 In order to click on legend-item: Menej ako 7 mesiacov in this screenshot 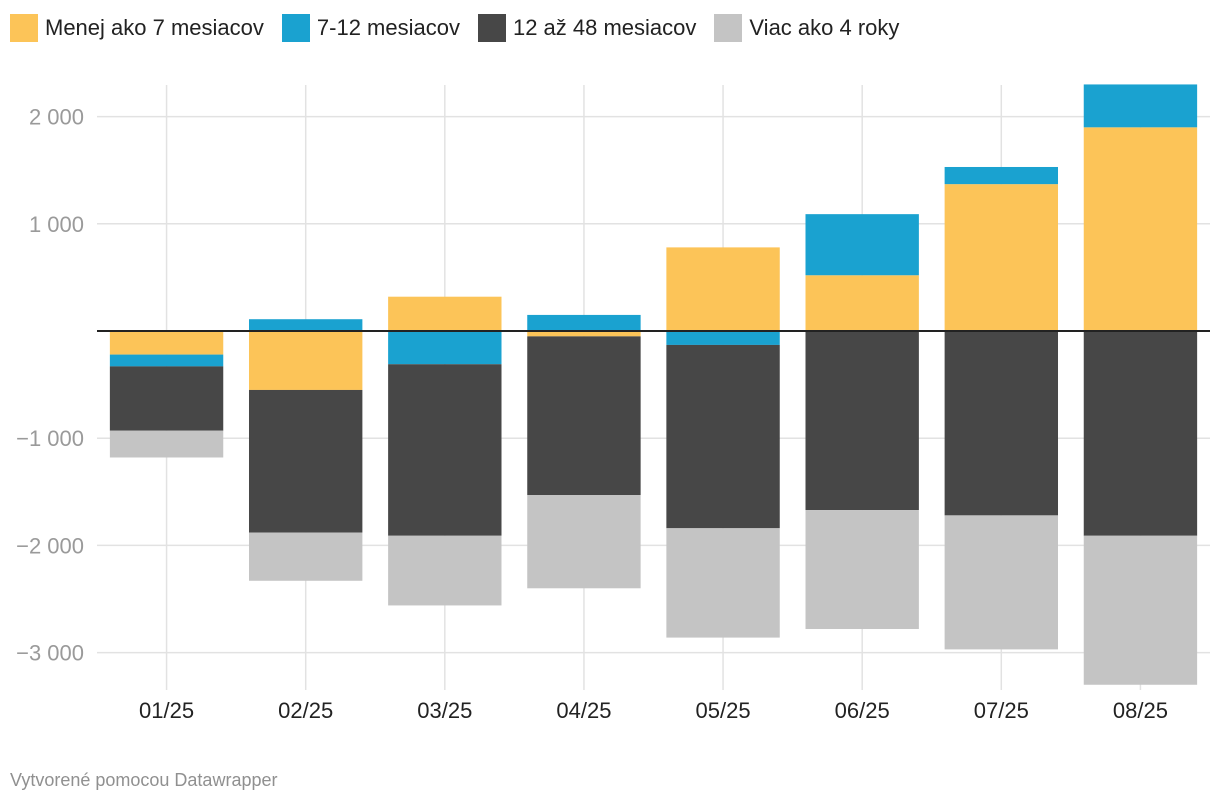, I will do `click(137, 28)`.